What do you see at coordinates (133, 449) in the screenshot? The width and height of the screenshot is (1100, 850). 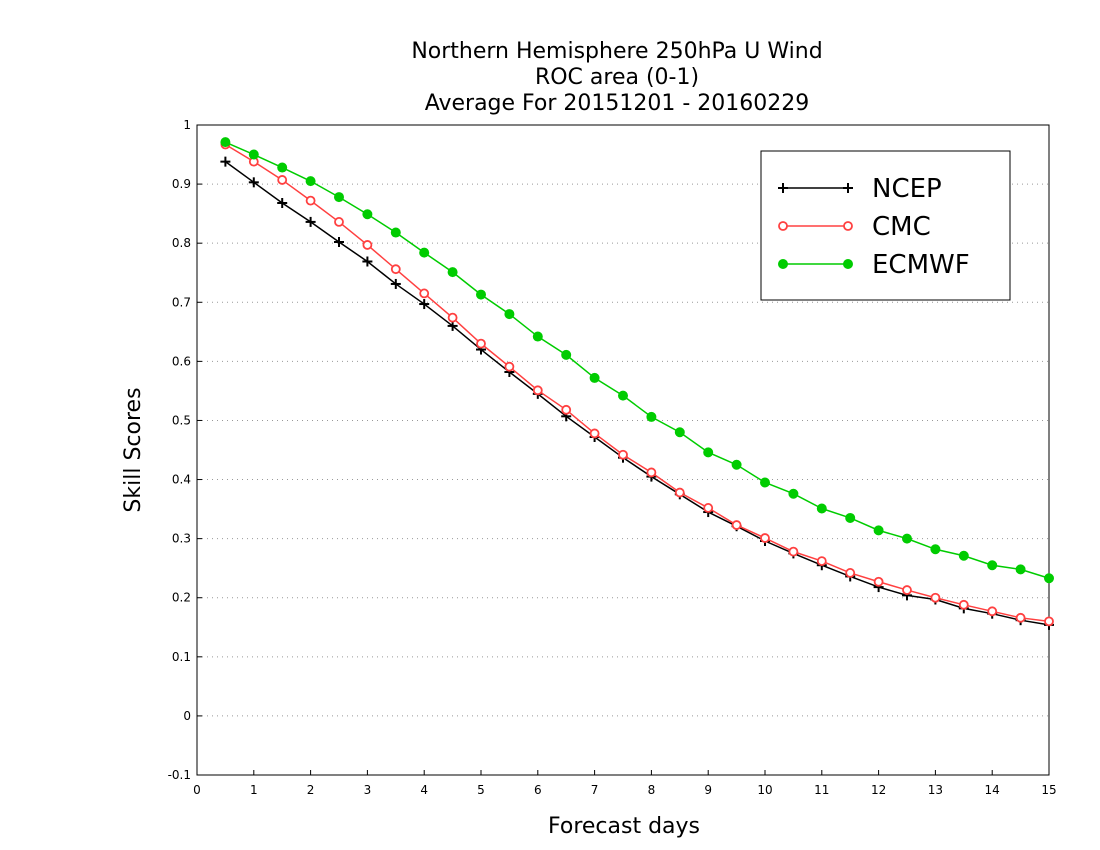 I see `y-axis-label: Skill Scores` at bounding box center [133, 449].